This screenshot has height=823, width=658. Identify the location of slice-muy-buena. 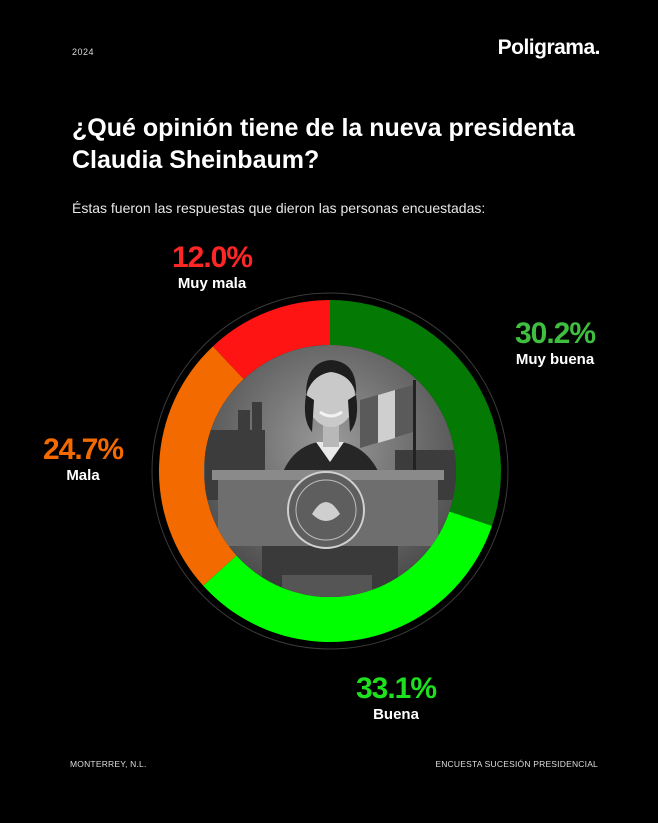
(415, 413).